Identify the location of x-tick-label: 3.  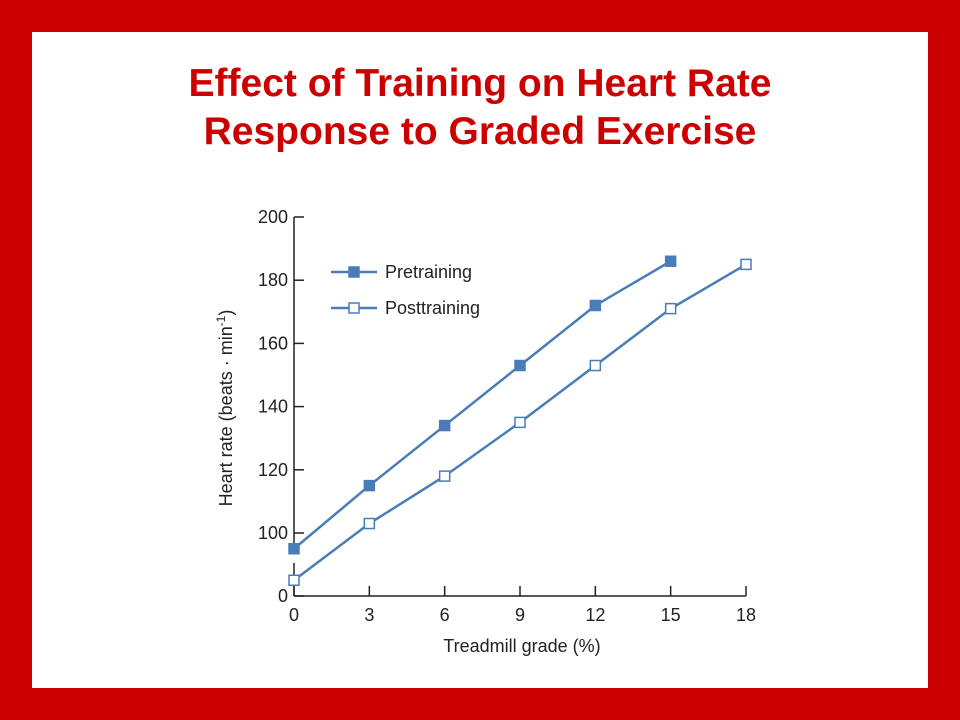
(369, 615).